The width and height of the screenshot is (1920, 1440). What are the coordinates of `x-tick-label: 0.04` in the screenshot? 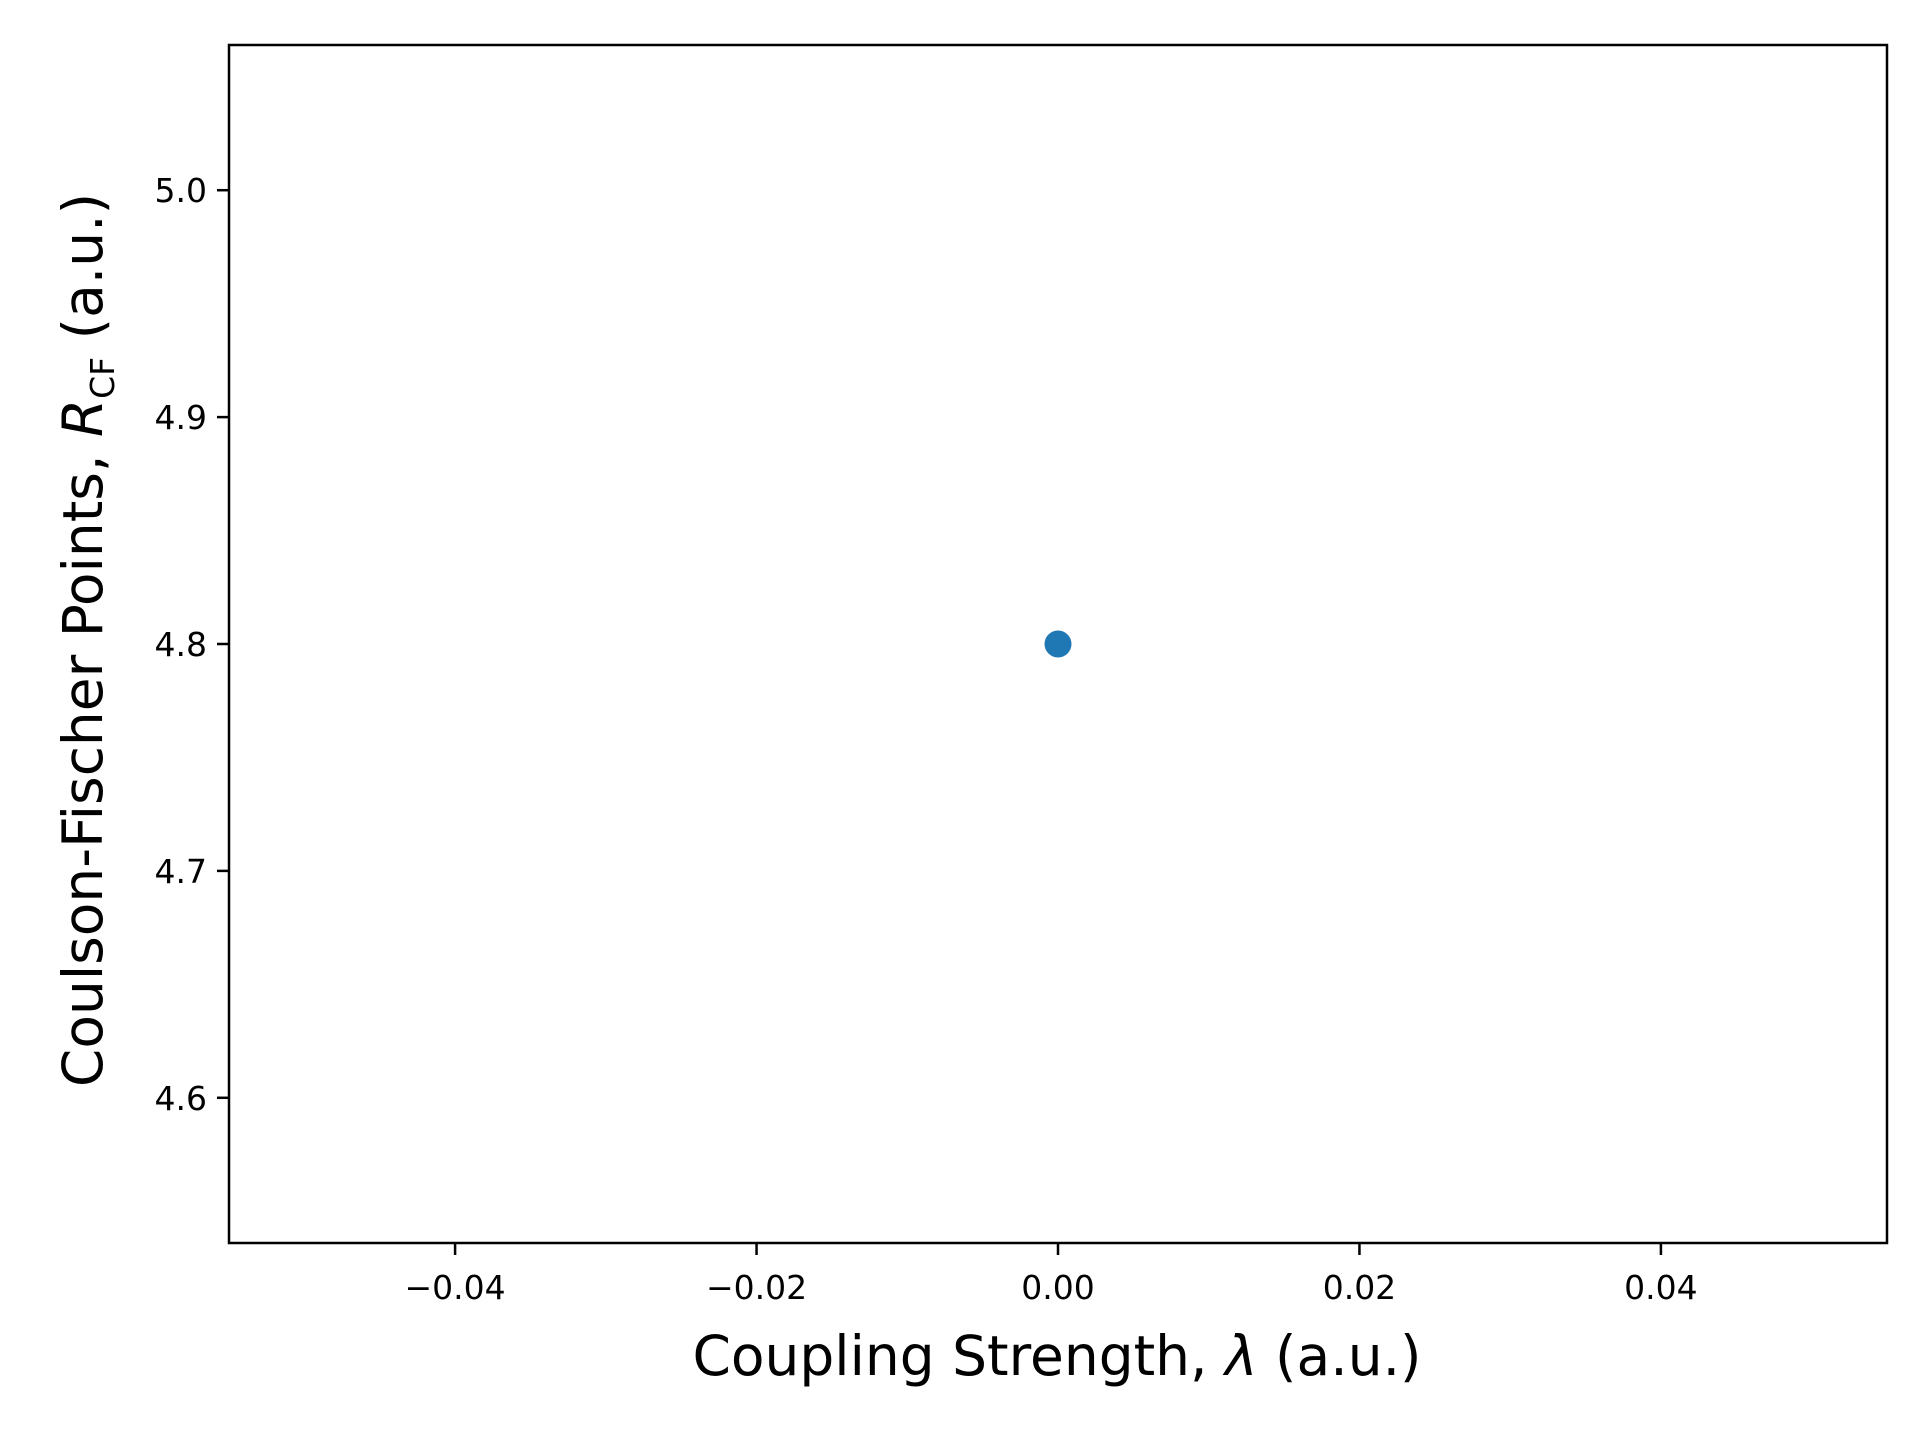 It's located at (1660, 1287).